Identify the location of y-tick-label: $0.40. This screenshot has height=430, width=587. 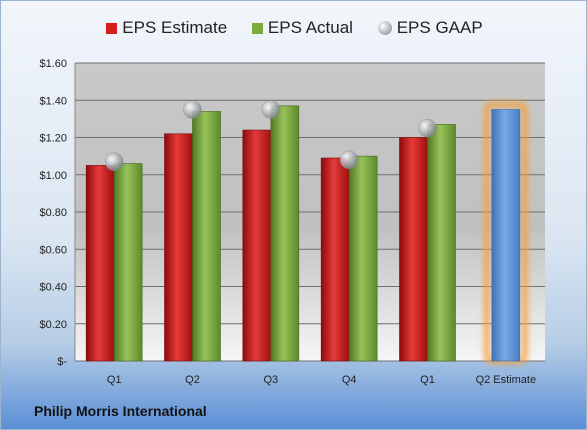
(53, 288).